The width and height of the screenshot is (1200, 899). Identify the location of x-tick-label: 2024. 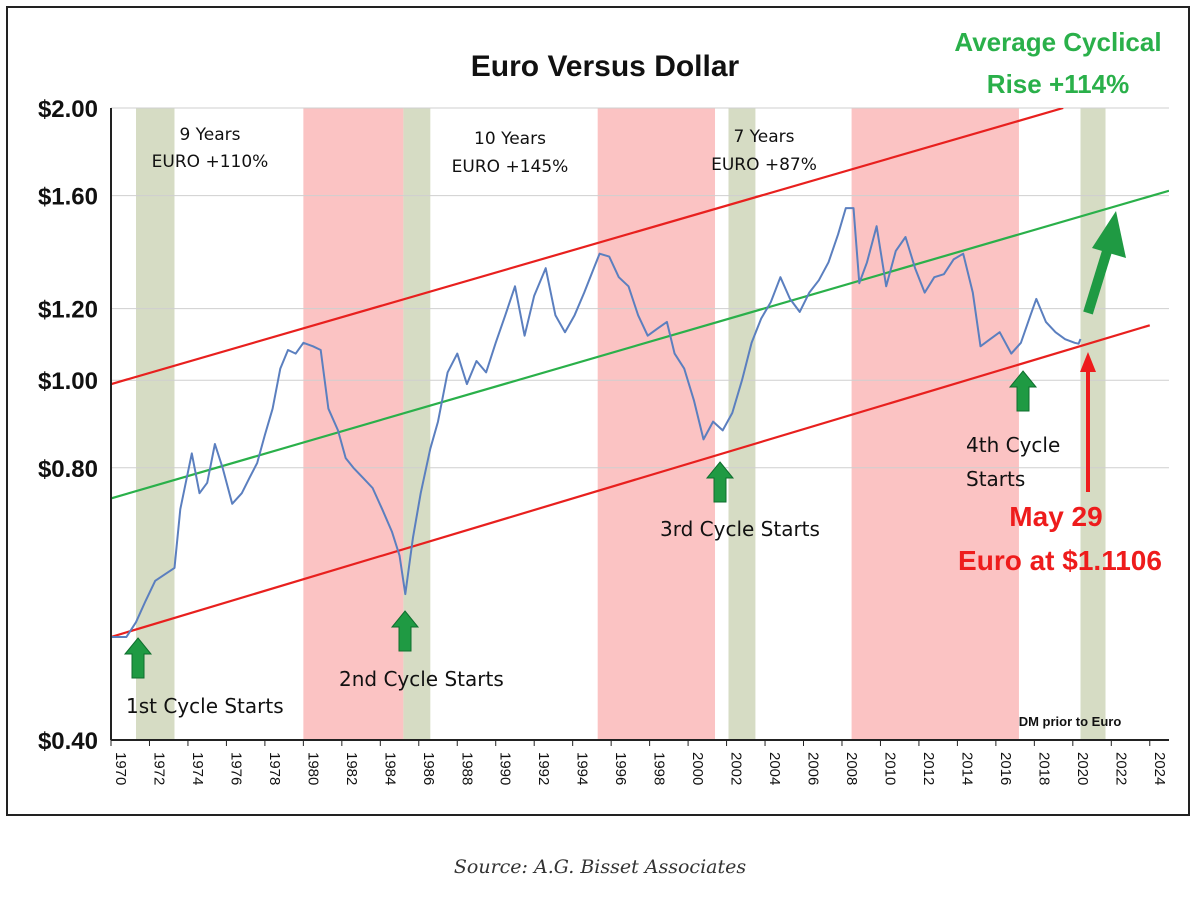
(1159, 768).